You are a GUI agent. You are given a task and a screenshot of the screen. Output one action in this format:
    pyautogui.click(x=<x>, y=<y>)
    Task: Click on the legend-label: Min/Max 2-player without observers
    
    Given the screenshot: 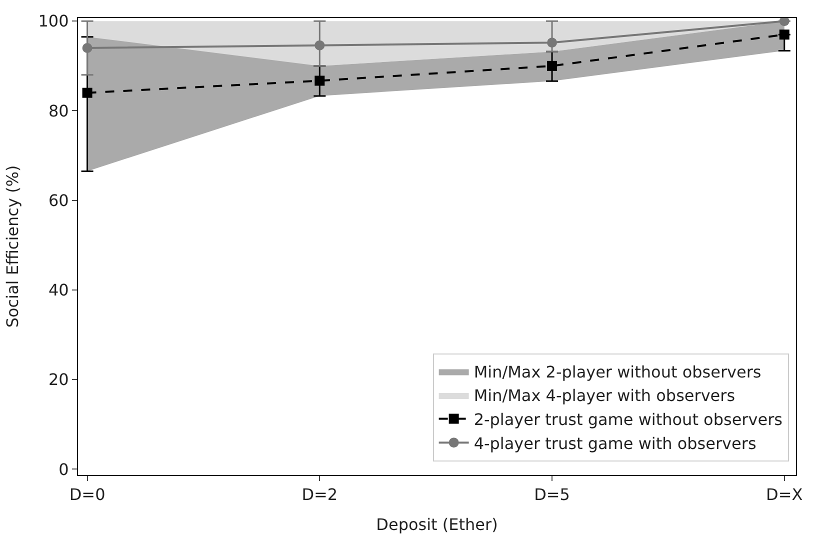 What is the action you would take?
    pyautogui.click(x=618, y=372)
    